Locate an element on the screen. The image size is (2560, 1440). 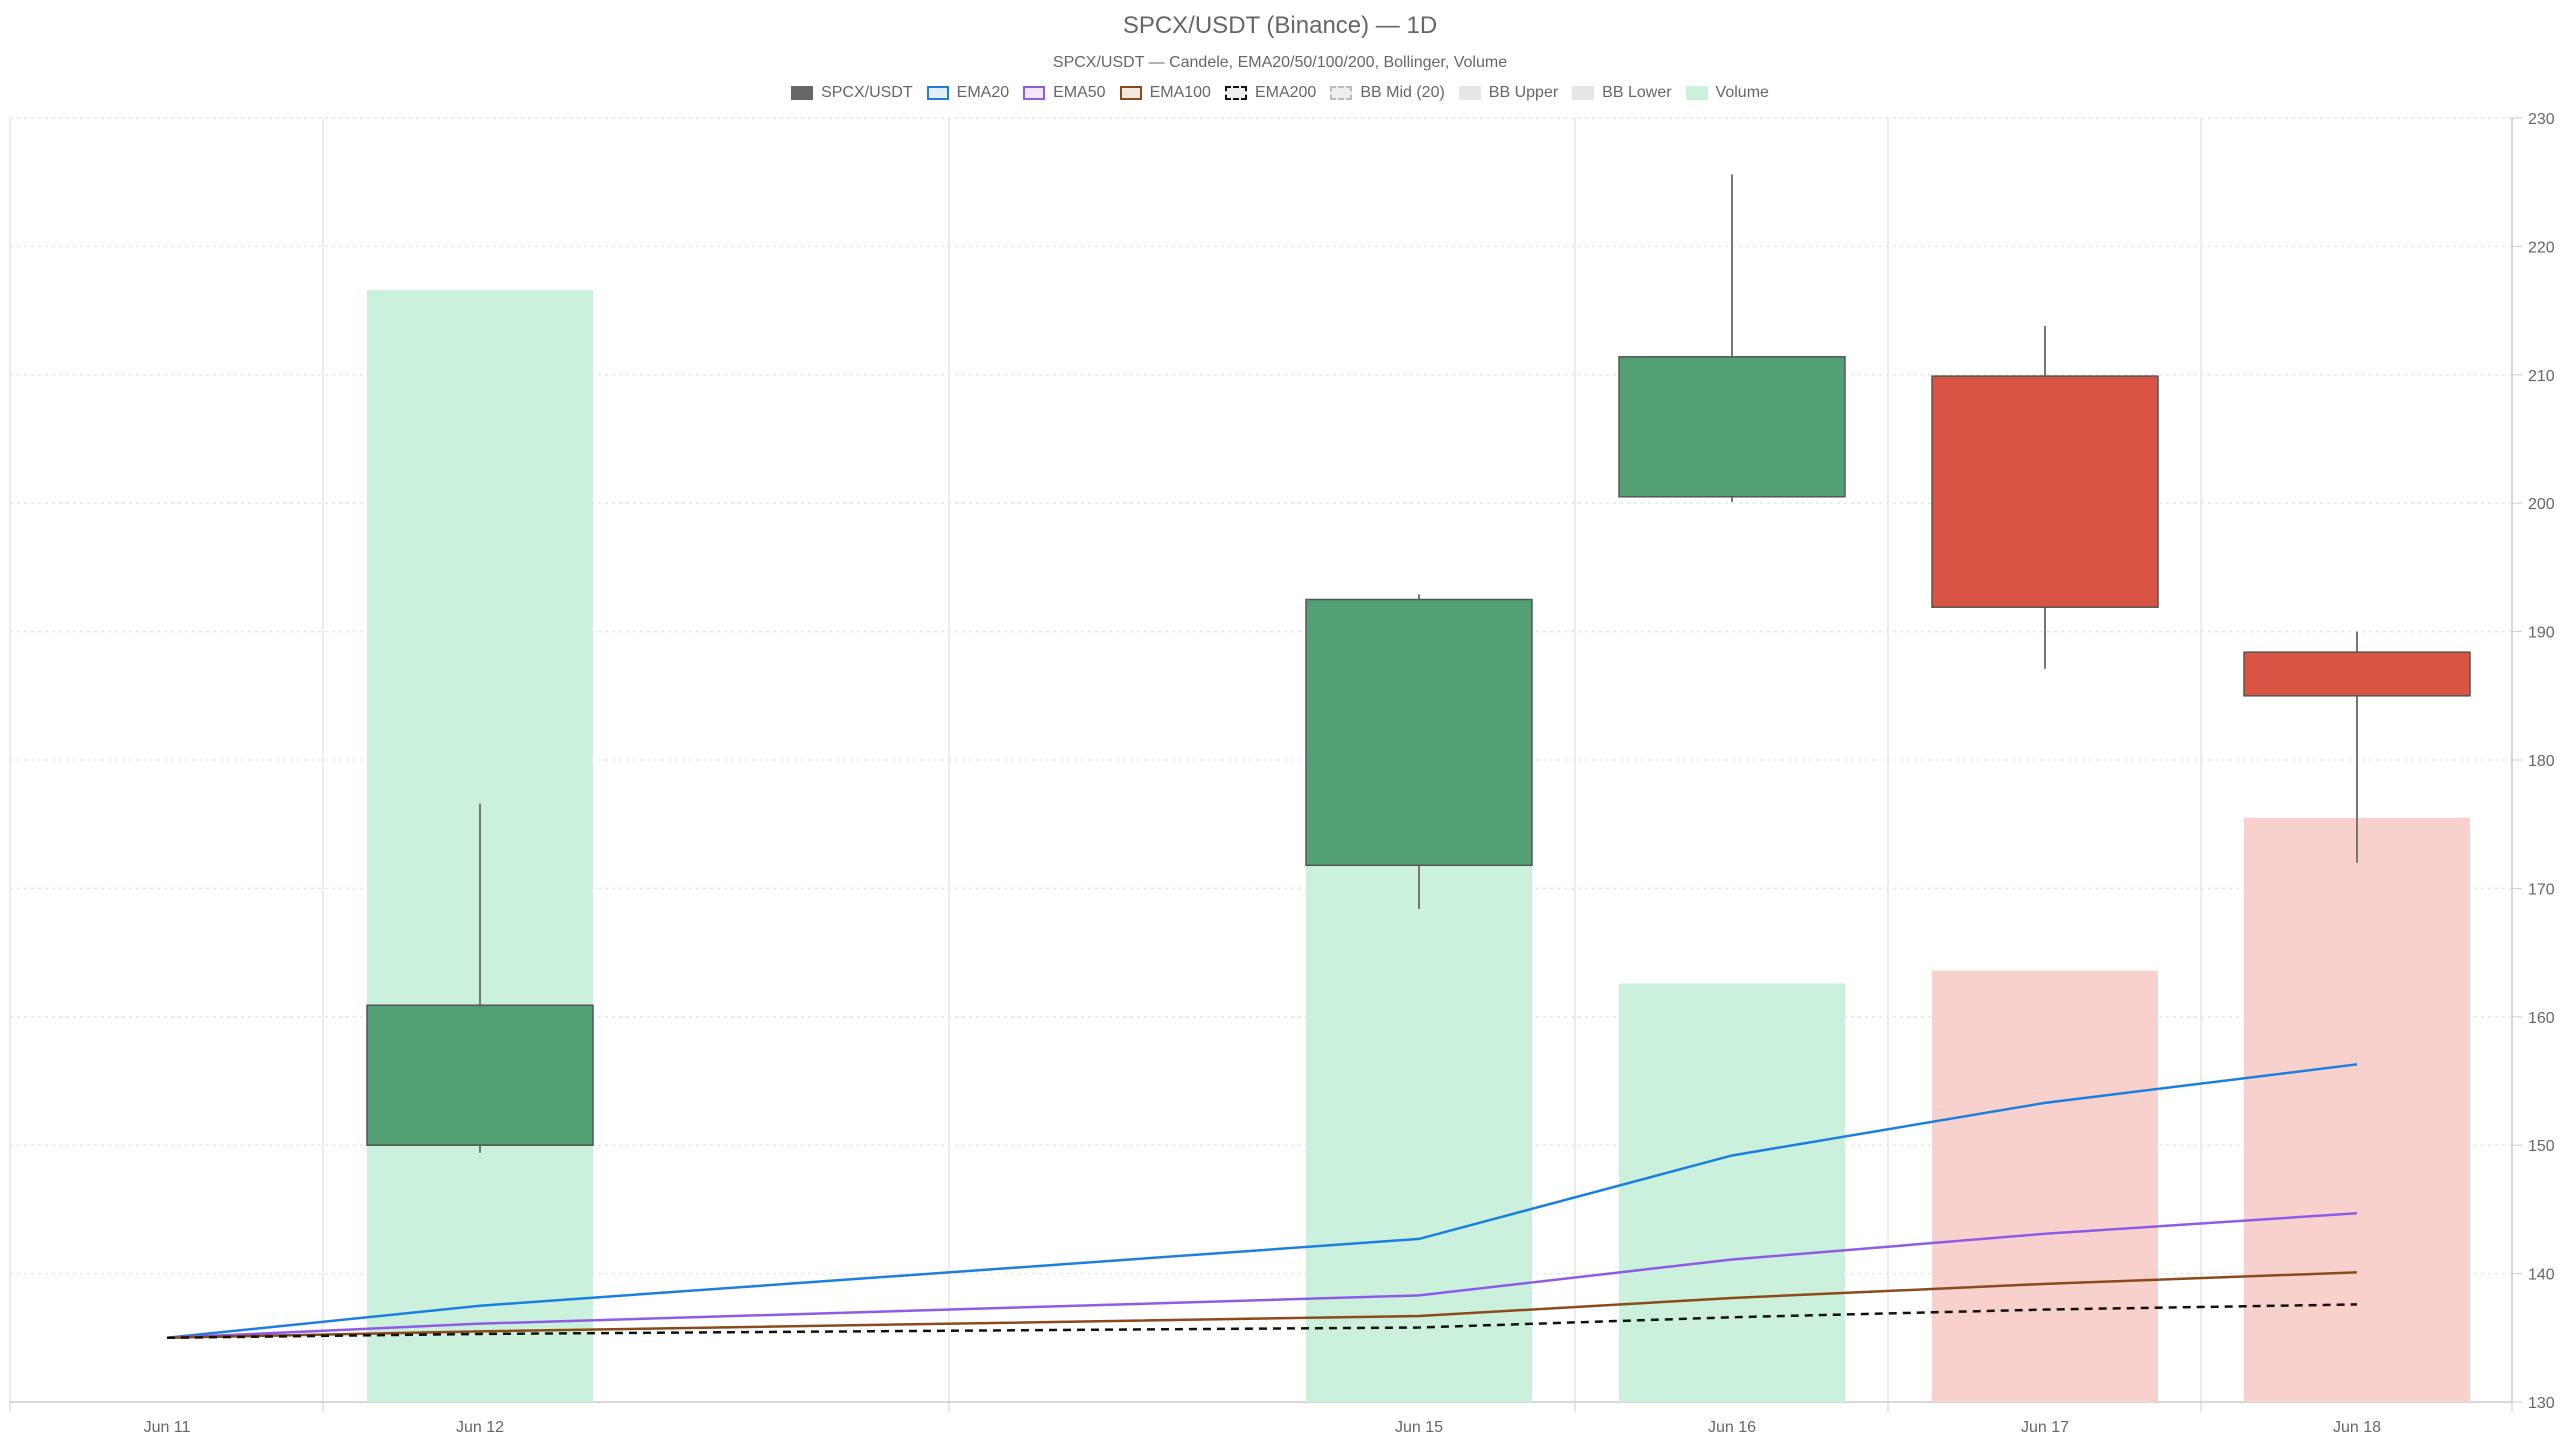
y-tick-label: 220 is located at coordinates (2541, 247).